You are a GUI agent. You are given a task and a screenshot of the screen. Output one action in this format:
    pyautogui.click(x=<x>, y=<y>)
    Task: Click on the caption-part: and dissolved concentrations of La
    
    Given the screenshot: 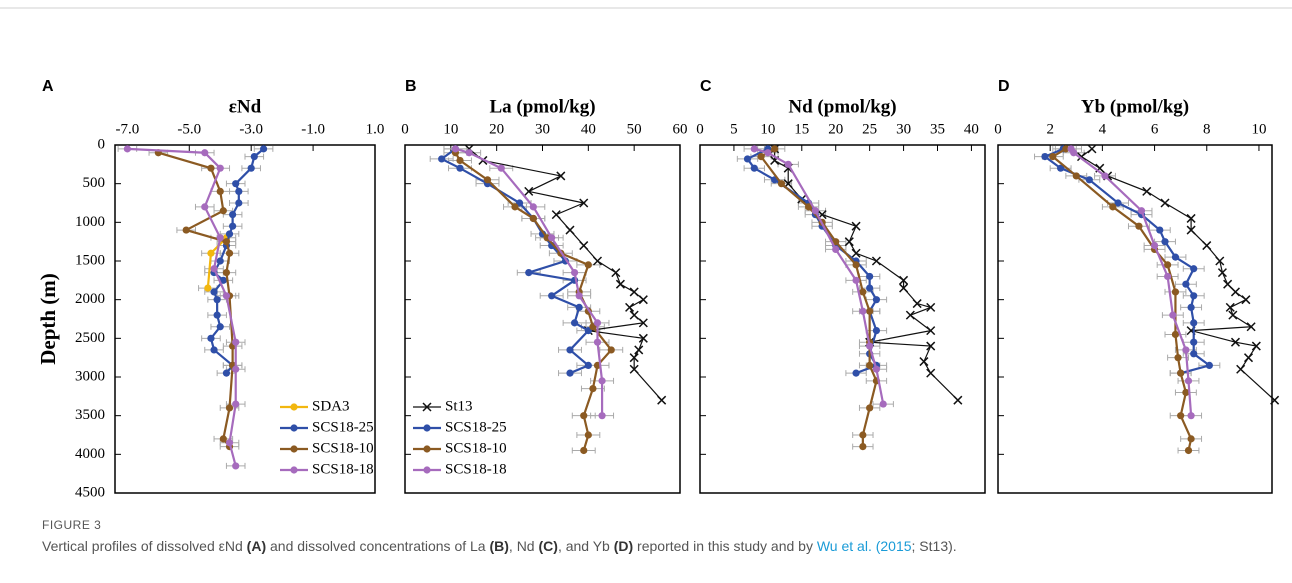 What is the action you would take?
    pyautogui.click(x=377, y=546)
    